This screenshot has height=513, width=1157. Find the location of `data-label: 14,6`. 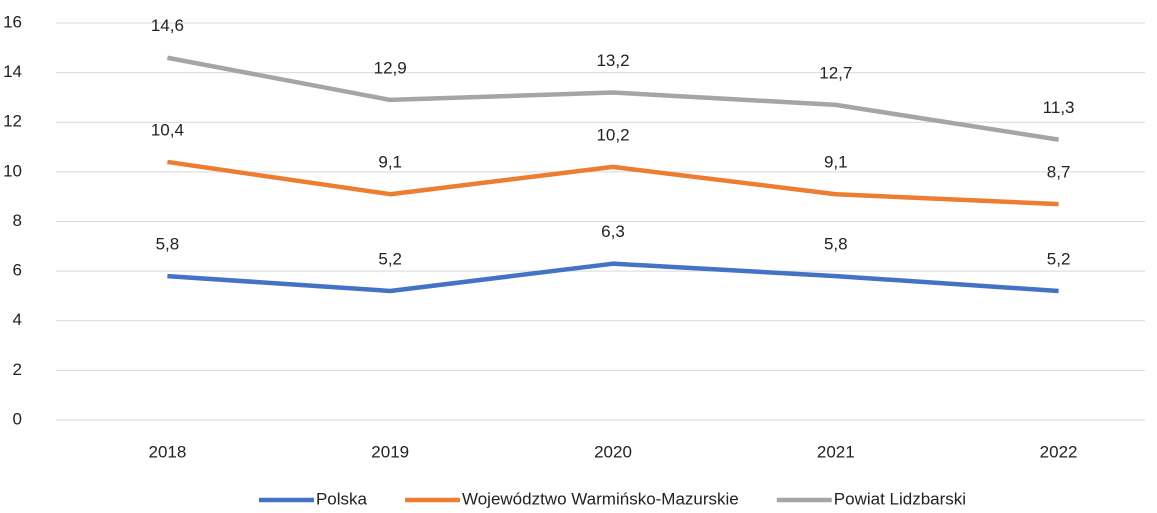

data-label: 14,6 is located at coordinates (167, 25).